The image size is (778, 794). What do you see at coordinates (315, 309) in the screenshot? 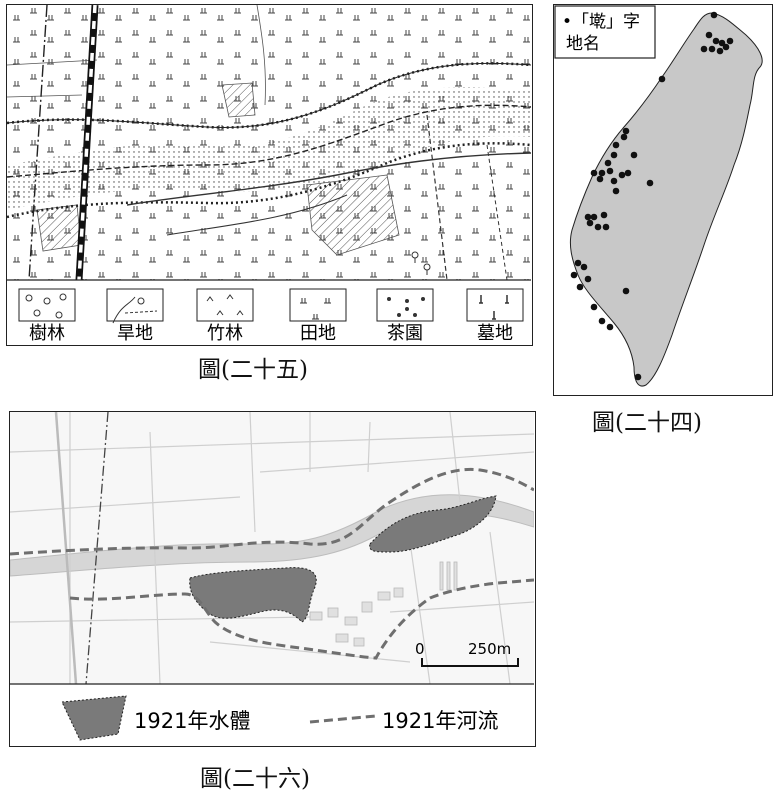
I see `paddy-symbol` at bounding box center [315, 309].